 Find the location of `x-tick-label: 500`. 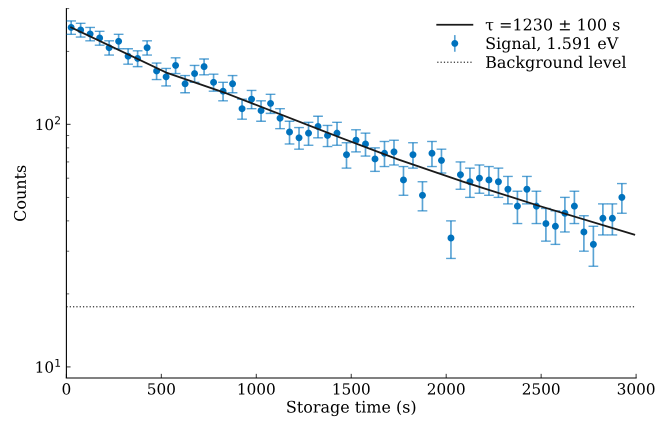

x-tick-label: 500 is located at coordinates (161, 389).